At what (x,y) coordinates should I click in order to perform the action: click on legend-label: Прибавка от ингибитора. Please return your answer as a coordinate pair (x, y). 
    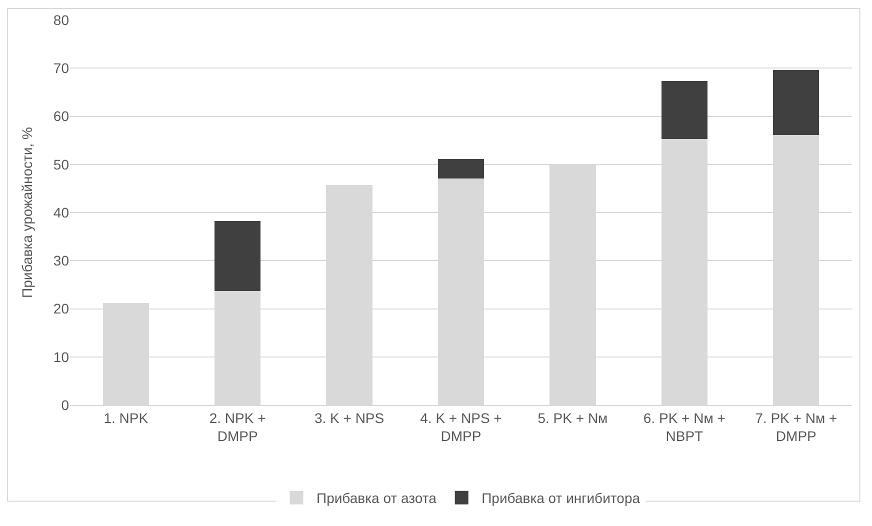
    Looking at the image, I should click on (561, 498).